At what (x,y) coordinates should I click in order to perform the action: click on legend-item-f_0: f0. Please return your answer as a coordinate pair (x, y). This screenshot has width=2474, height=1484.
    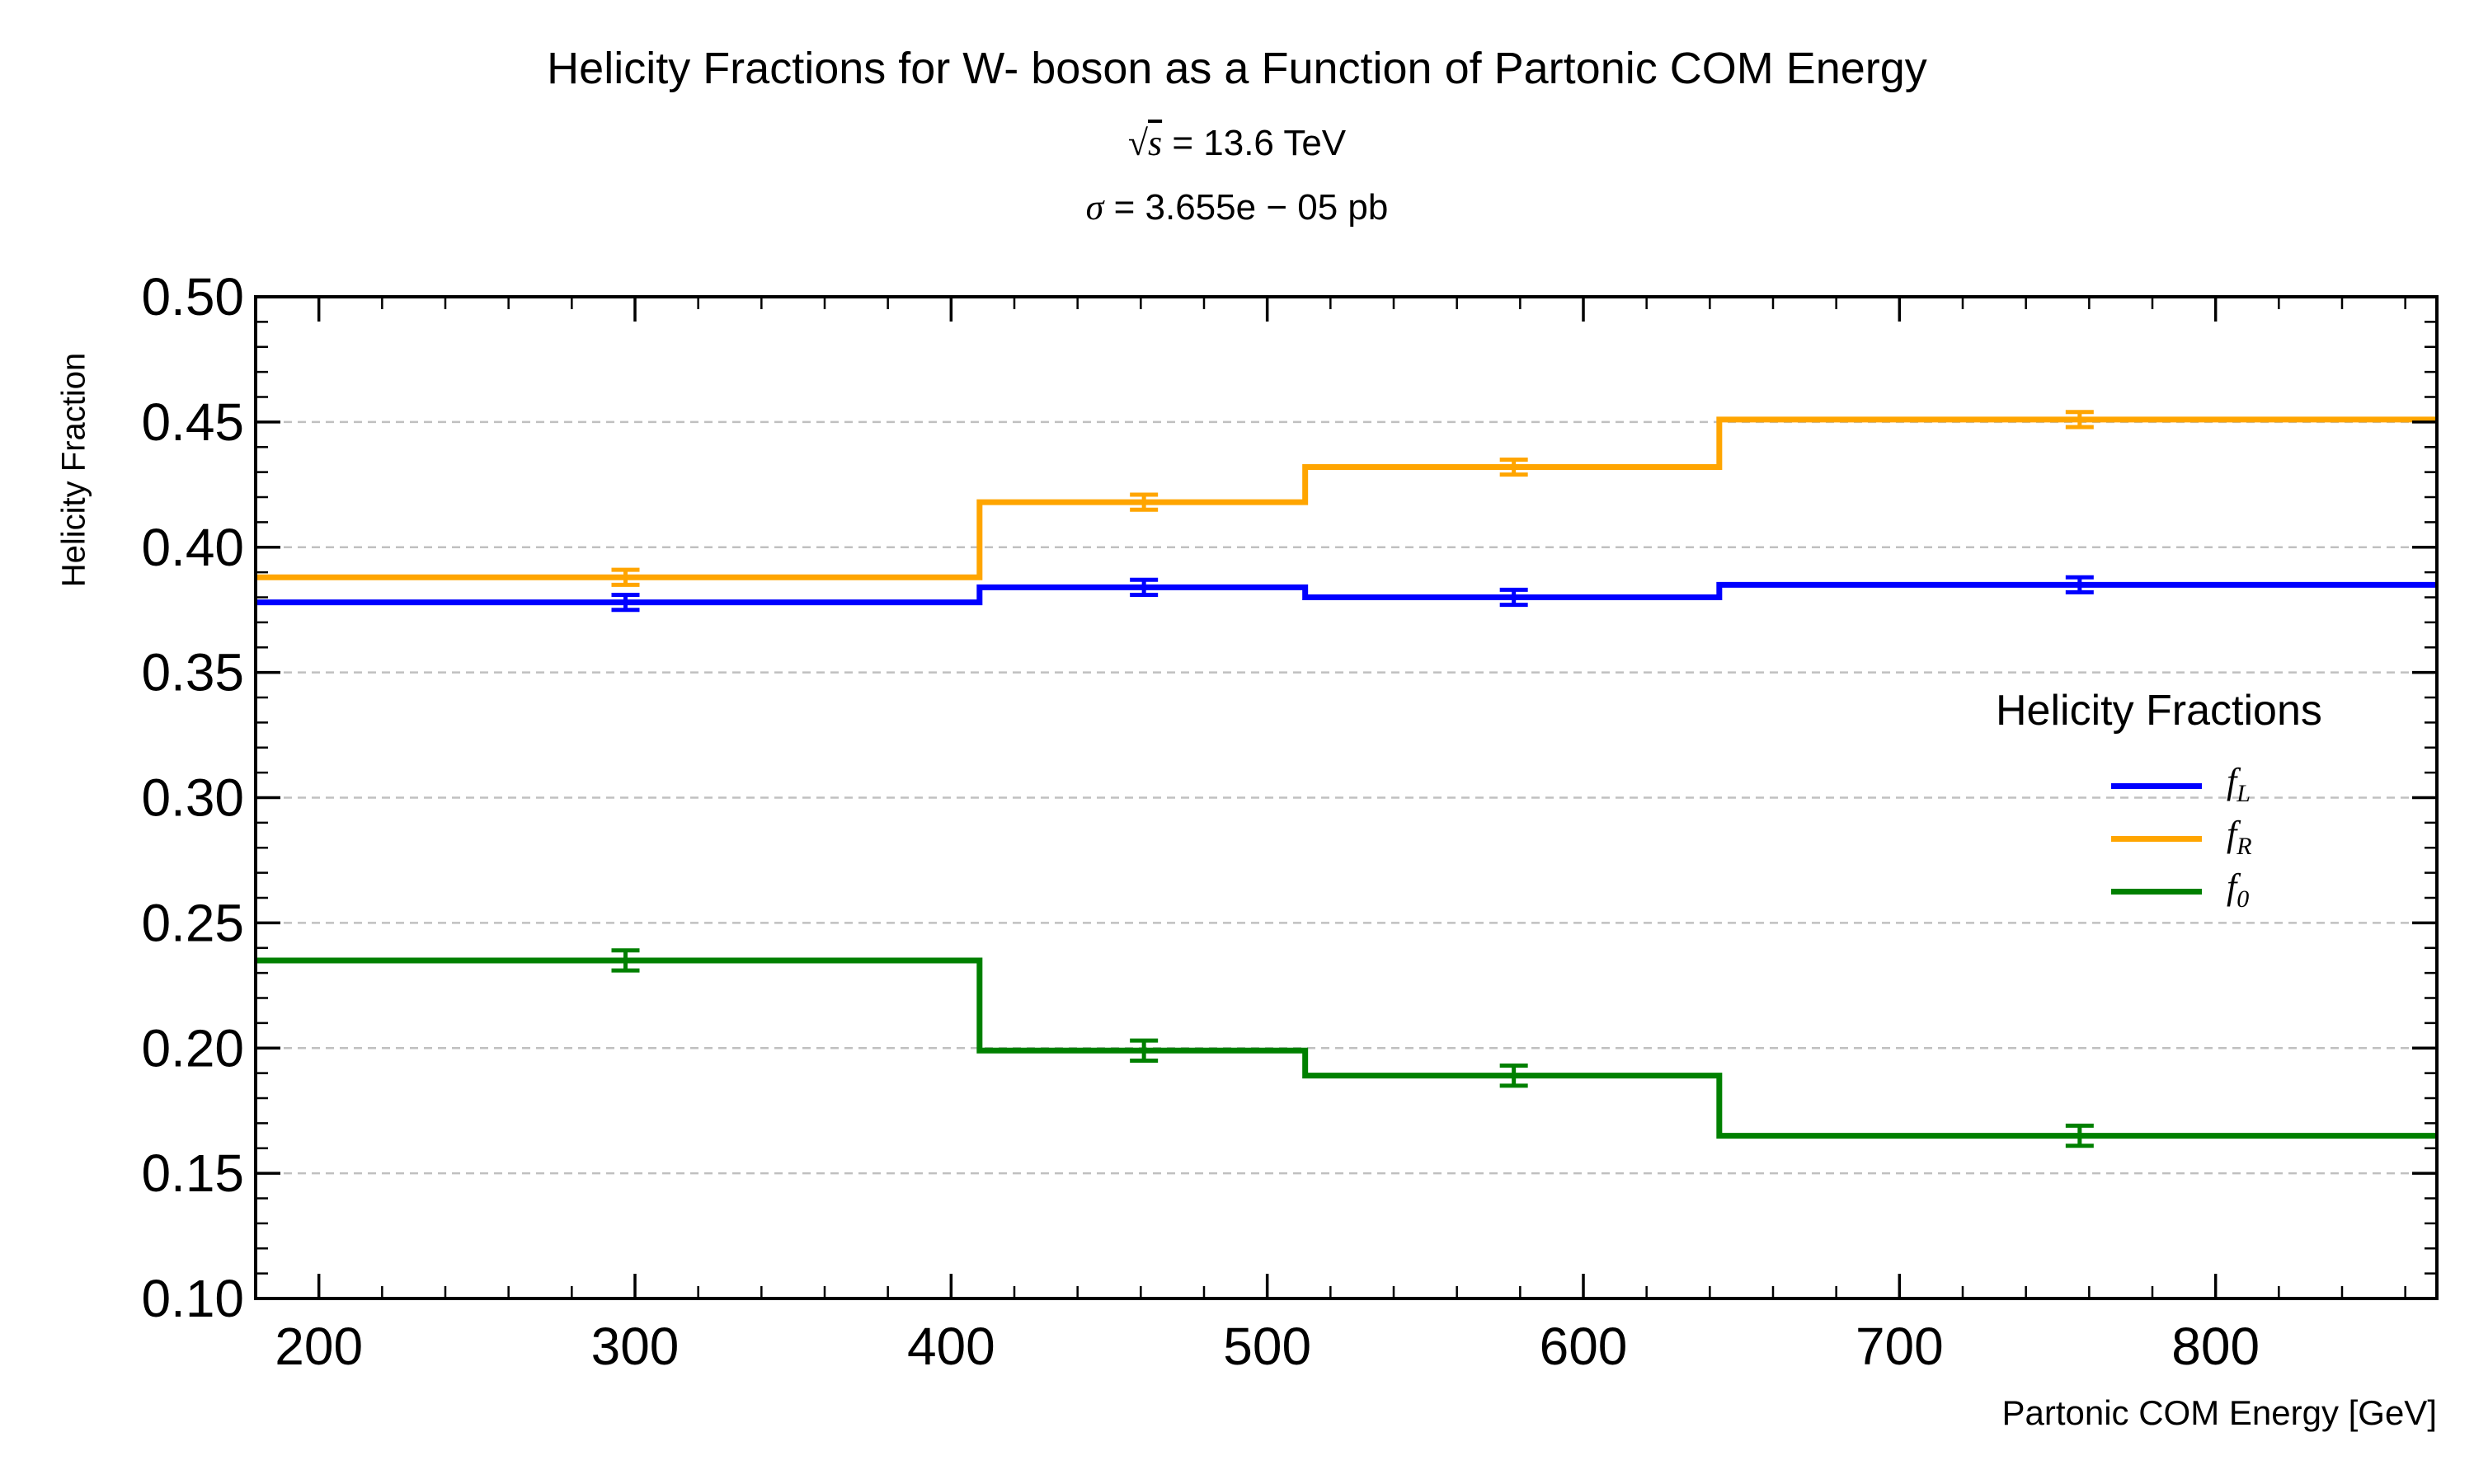
    Looking at the image, I should click on (2235, 891).